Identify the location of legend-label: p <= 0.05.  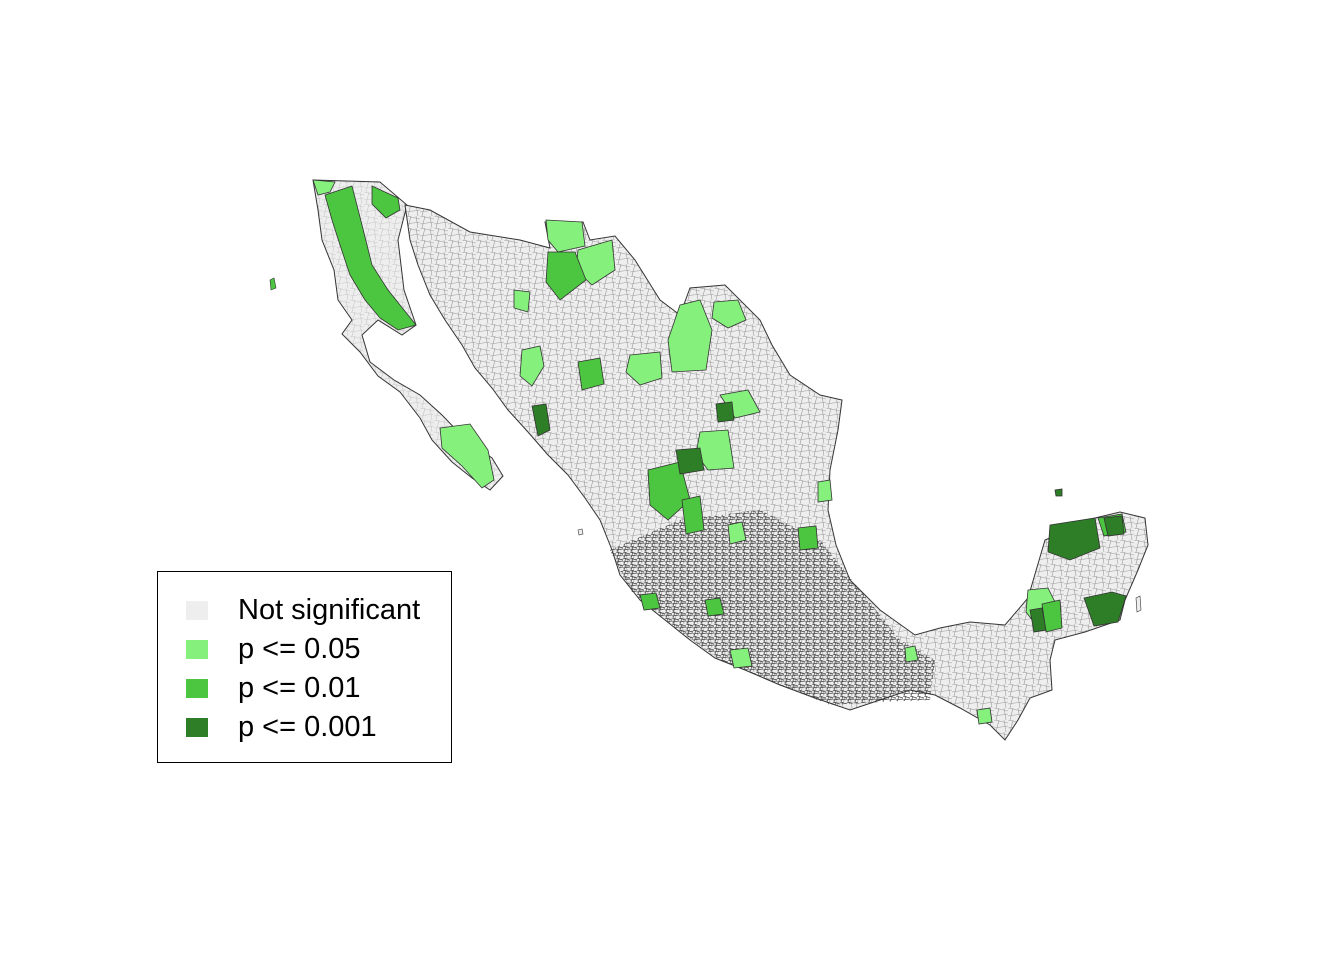
(299, 649).